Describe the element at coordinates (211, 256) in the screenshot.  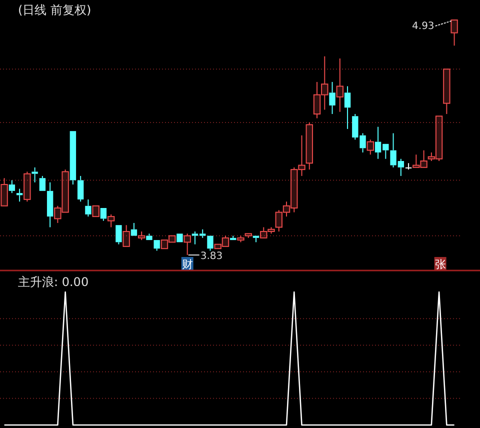
I see `annotation: 3.83` at that location.